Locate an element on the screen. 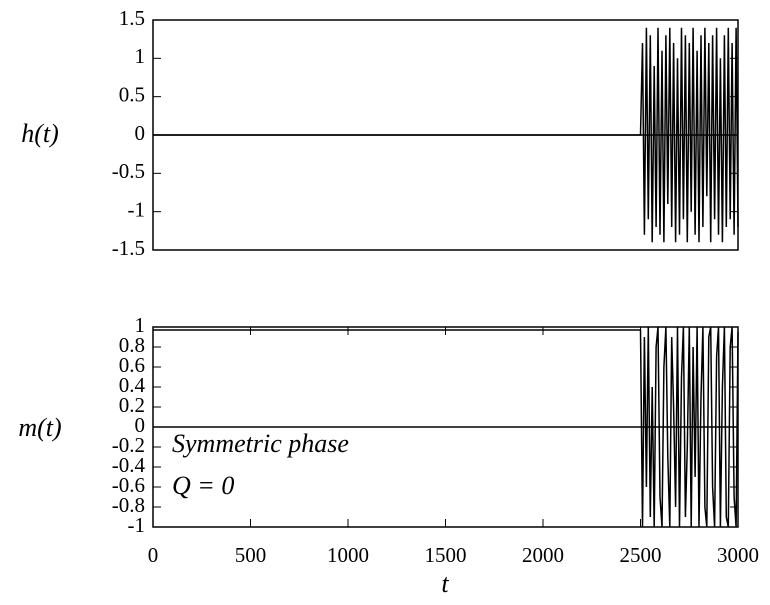 This screenshot has width=770, height=605. y-axis-label: h(t) is located at coordinates (40, 133).